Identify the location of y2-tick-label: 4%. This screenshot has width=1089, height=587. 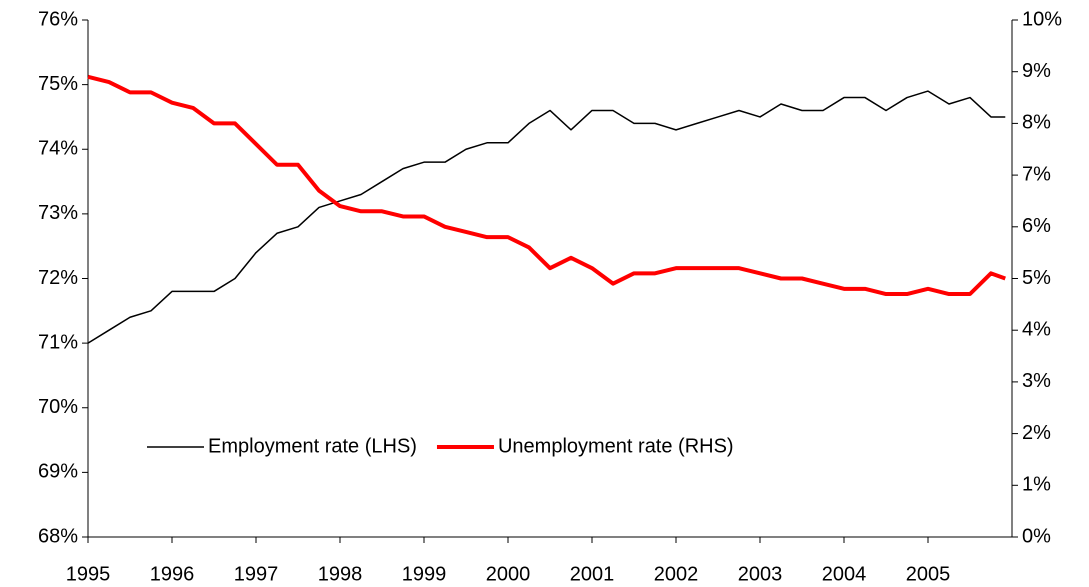
(1036, 329).